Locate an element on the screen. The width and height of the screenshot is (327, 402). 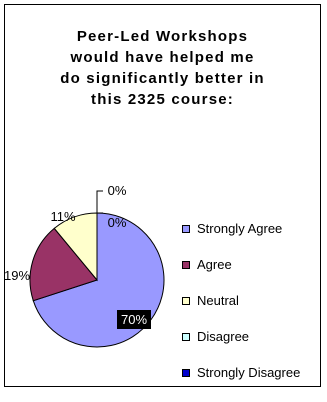
leader-line is located at coordinates (99, 201).